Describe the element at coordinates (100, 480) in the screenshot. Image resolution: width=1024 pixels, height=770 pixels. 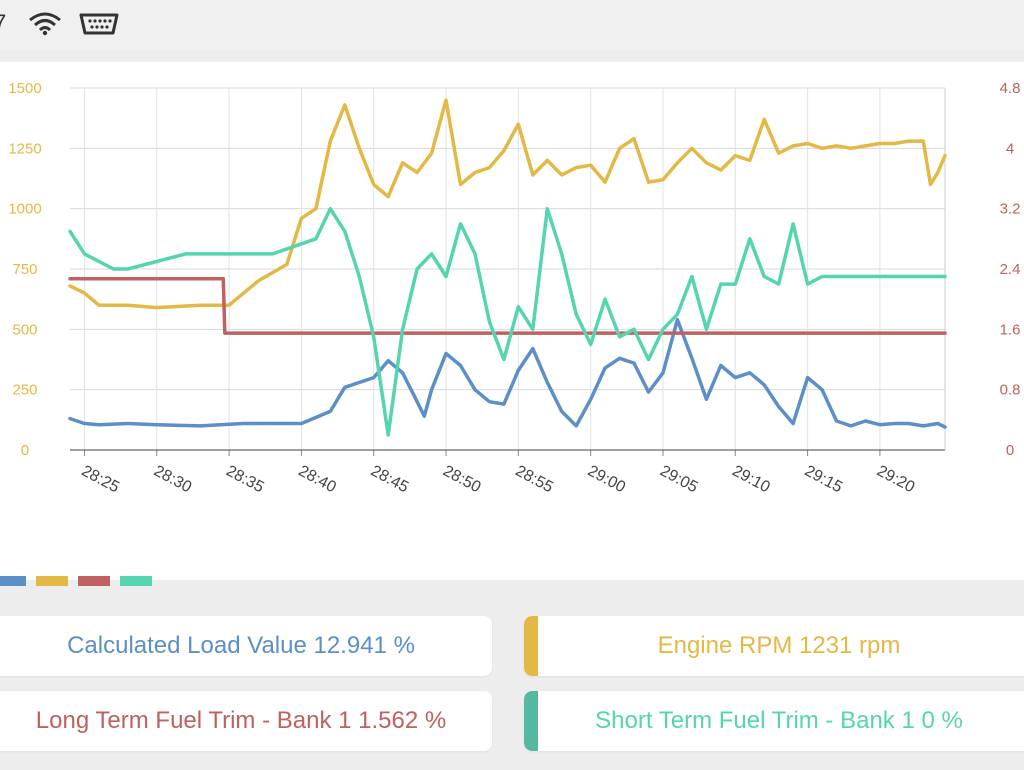
I see `x-tick-label: 28:25` at that location.